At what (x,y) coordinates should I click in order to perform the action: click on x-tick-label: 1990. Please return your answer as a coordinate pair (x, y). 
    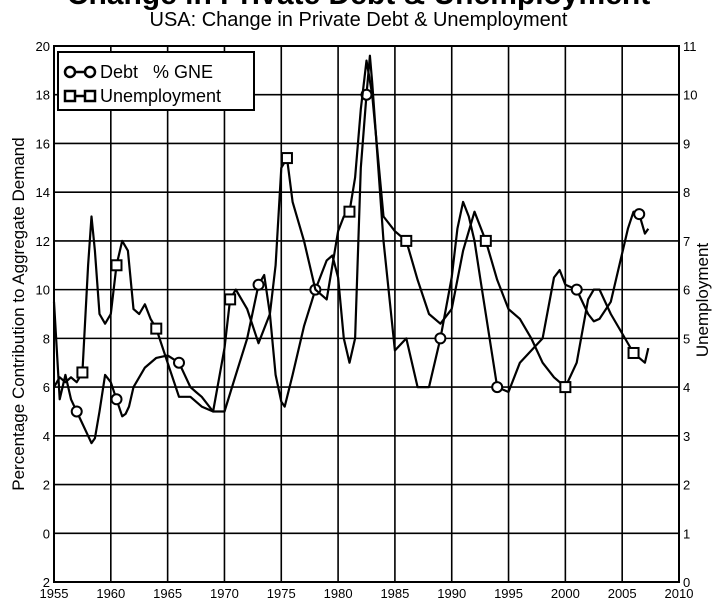
    Looking at the image, I should click on (451, 593).